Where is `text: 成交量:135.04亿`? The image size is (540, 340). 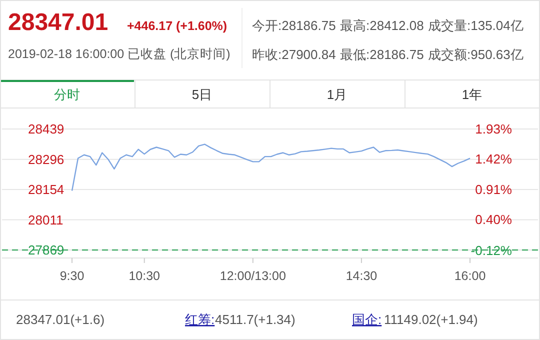 text: 成交量:135.04亿 is located at coordinates (476, 25).